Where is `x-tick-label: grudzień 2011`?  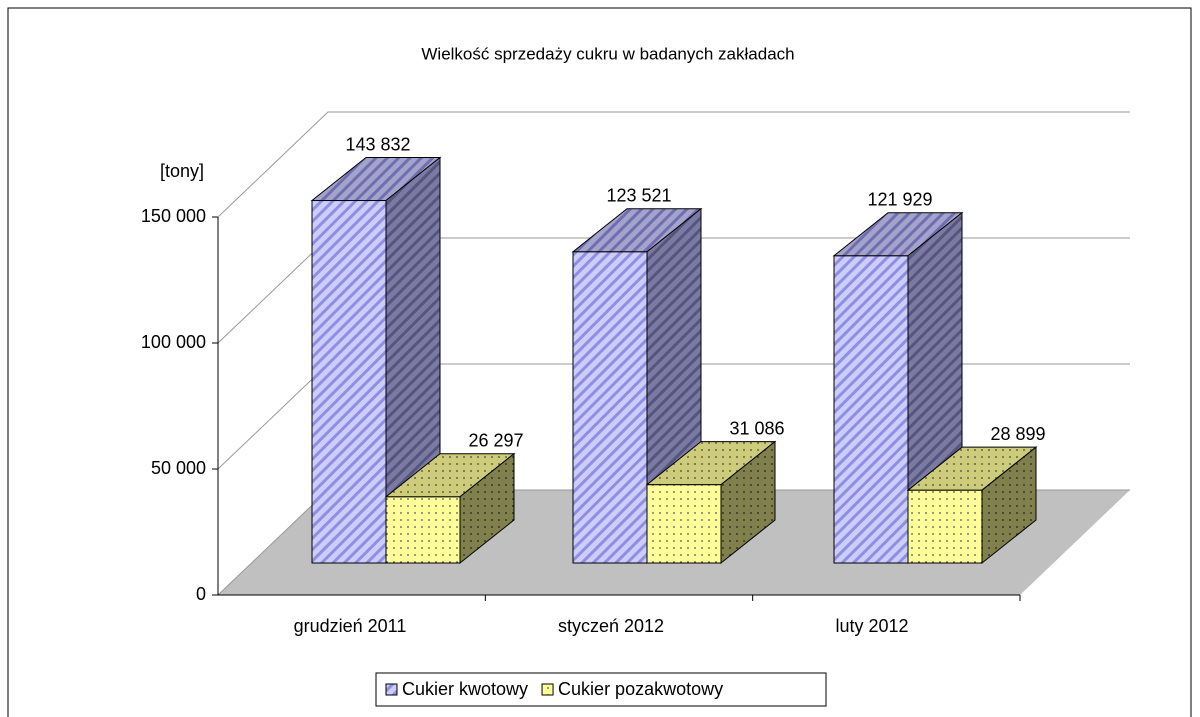 x-tick-label: grudzień 2011 is located at coordinates (350, 626).